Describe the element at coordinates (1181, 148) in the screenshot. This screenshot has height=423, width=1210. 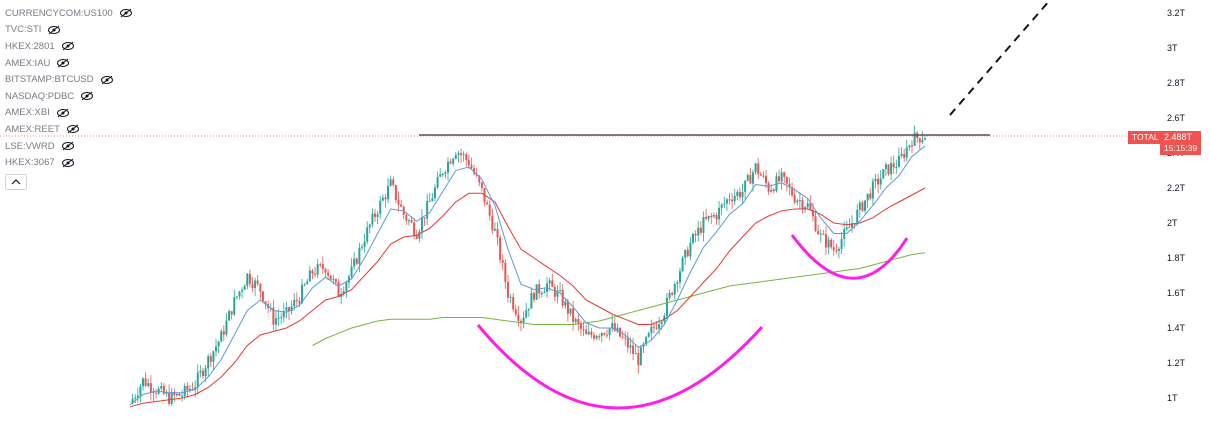
I see `countdown: 15:15:39` at that location.